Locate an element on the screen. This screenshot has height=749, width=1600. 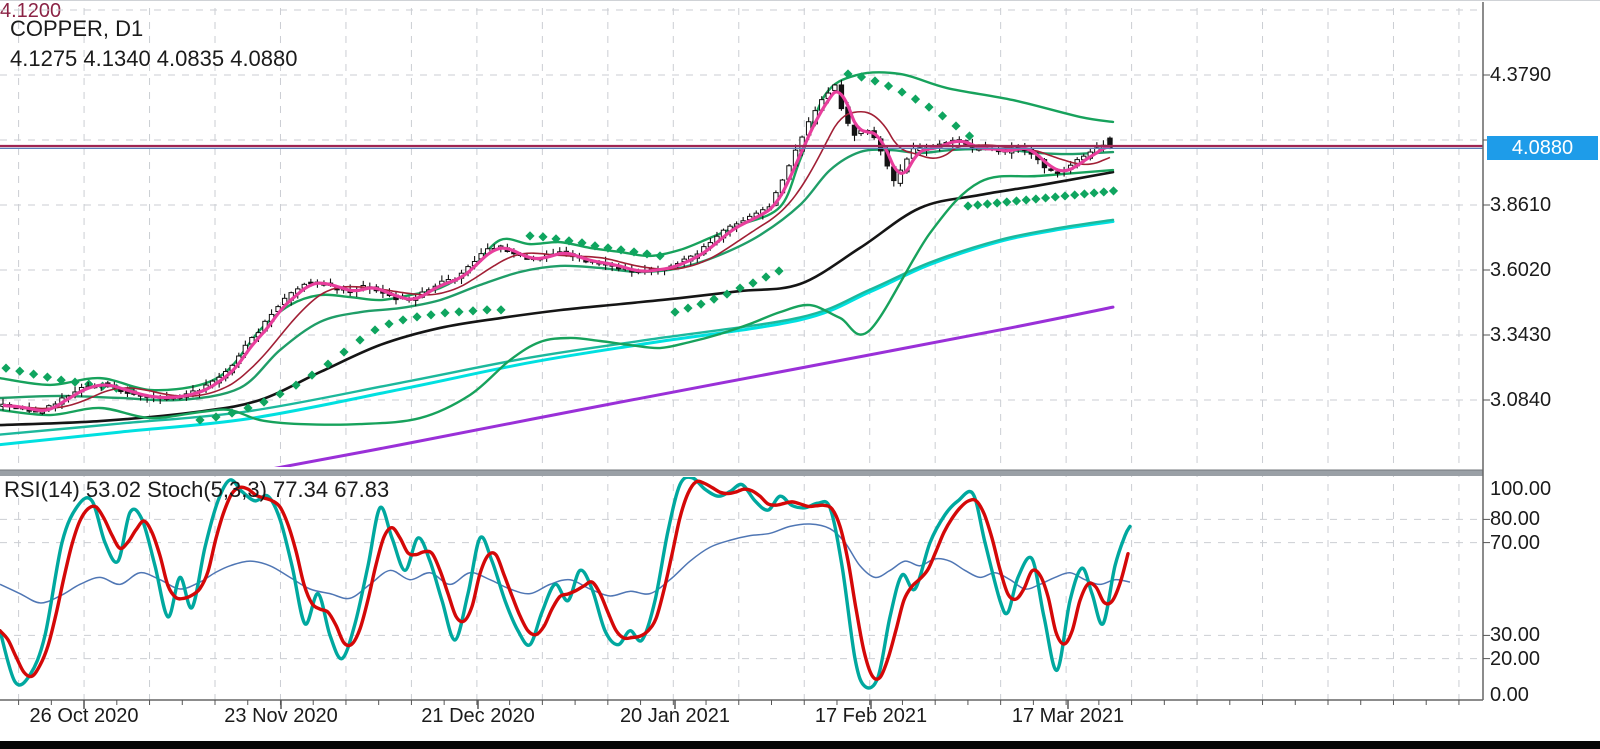
oscillator-axis-label: 100.00 is located at coordinates (1521, 489).